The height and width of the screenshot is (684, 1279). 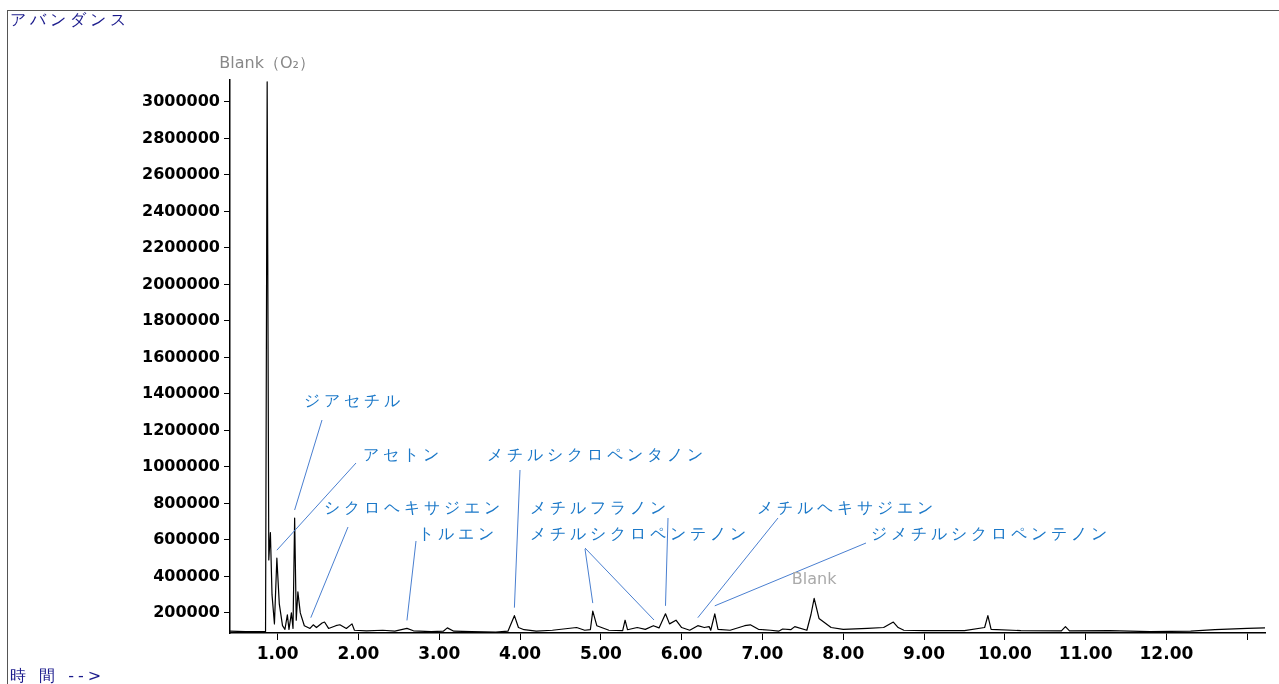 I want to click on x-tick-label: 3.00, so click(x=439, y=652).